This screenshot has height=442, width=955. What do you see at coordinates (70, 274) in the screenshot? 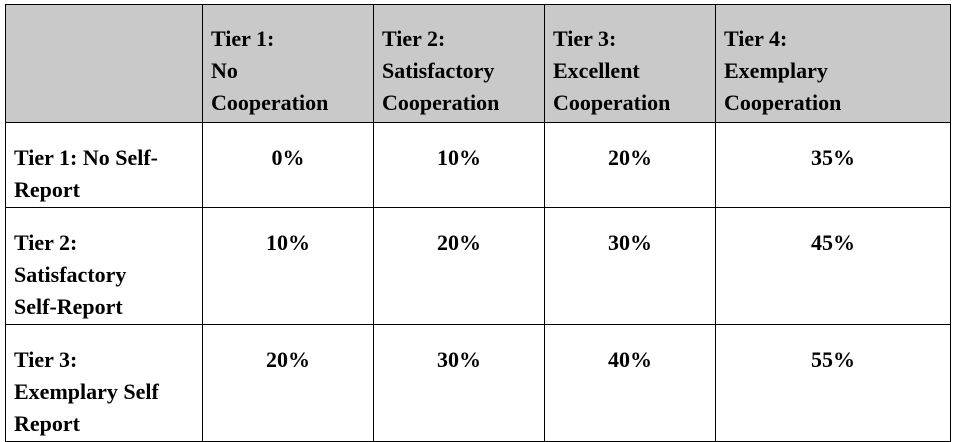
I see `row-header-label: Tier 2: Satisfactory Self-Report` at bounding box center [70, 274].